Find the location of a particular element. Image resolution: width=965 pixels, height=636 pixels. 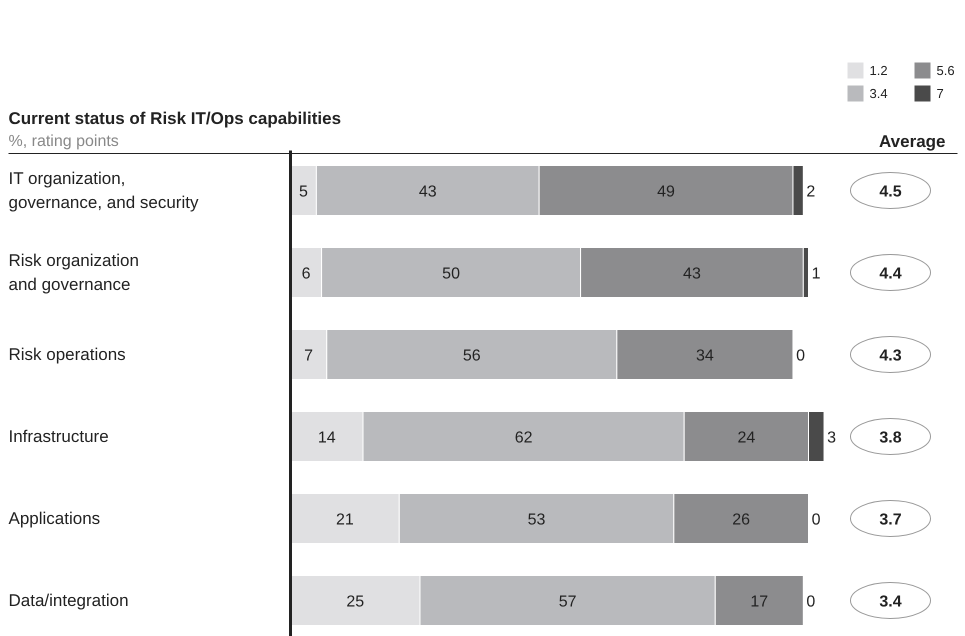

data-label: 25 is located at coordinates (355, 602).